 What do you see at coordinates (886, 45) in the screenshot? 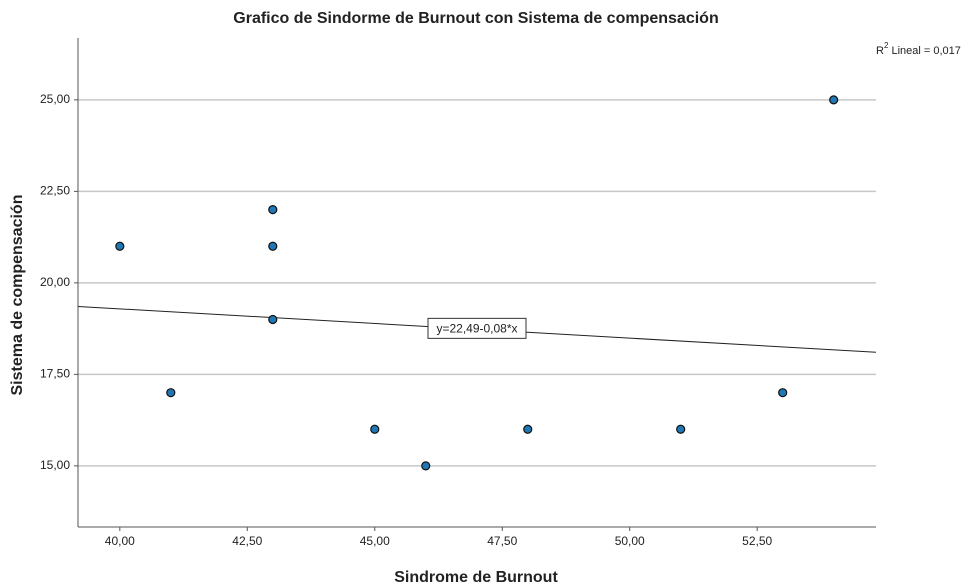
I see `r-sup: 2` at bounding box center [886, 45].